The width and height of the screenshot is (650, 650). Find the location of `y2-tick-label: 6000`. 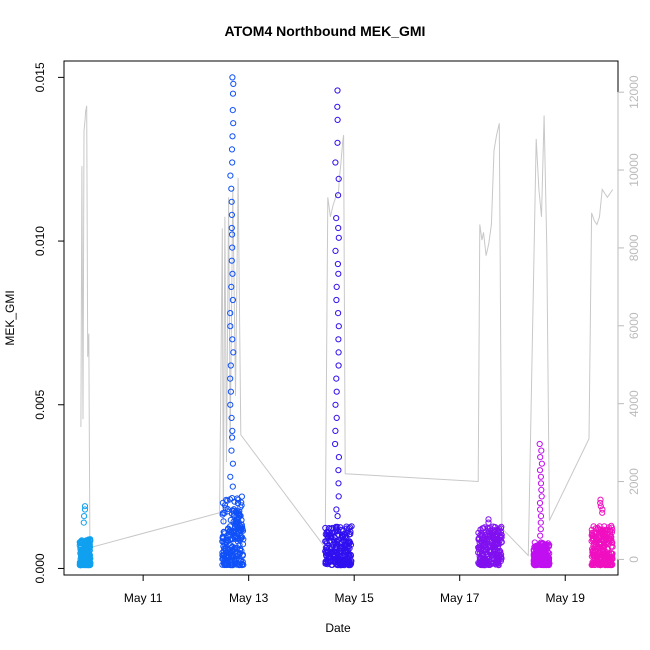

y2-tick-label: 6000 is located at coordinates (634, 325).